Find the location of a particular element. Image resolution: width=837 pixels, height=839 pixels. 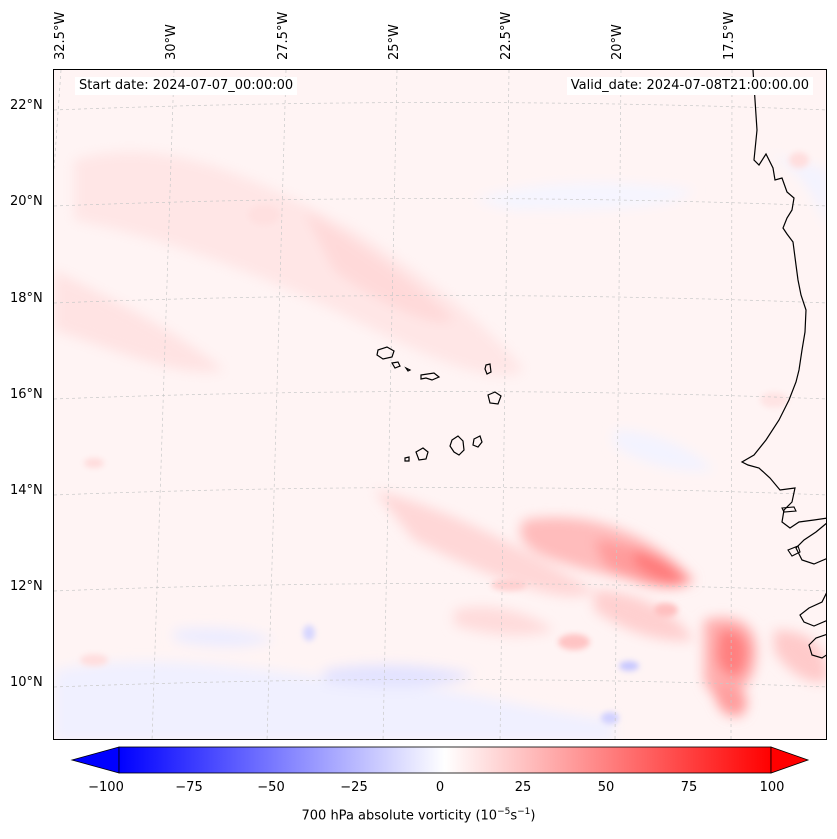

cabo-verde-islands is located at coordinates (439, 404).